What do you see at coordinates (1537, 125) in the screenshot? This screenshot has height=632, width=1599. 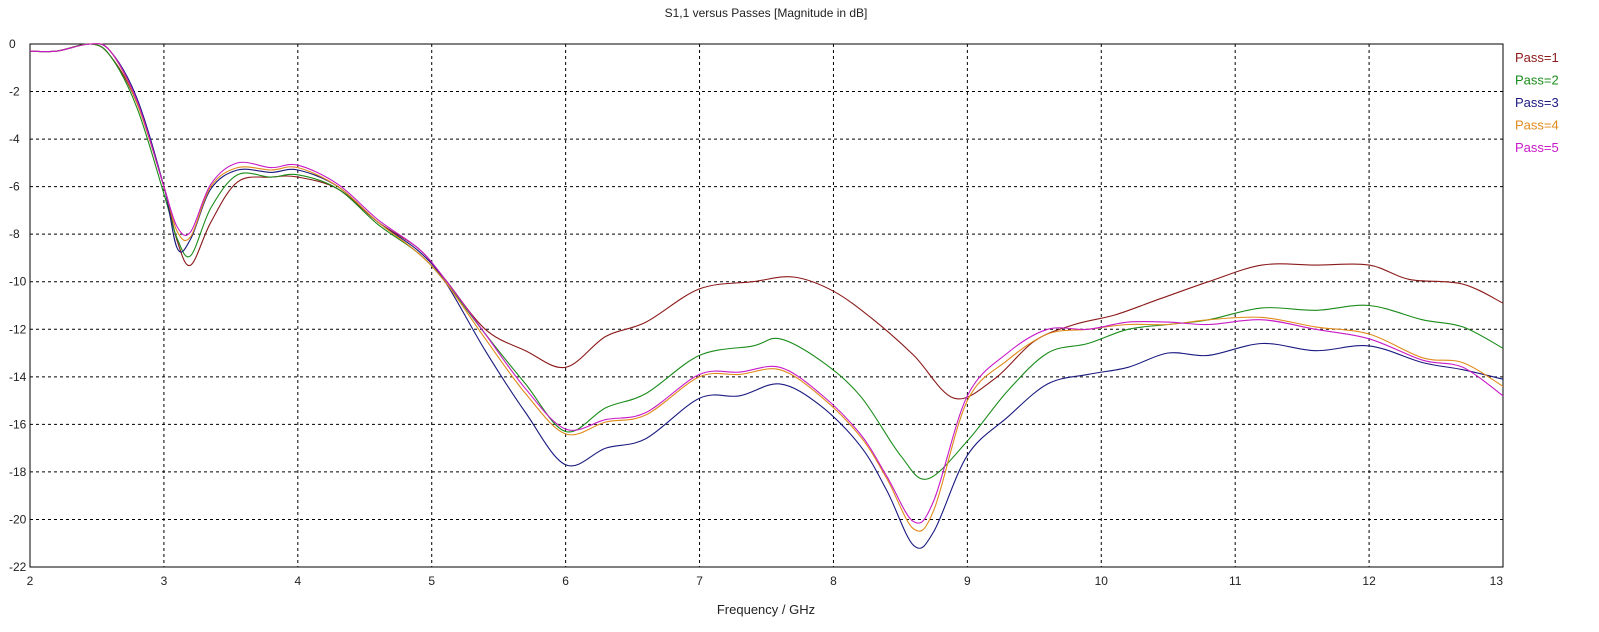 I see `legend-item-4: Pass=4` at bounding box center [1537, 125].